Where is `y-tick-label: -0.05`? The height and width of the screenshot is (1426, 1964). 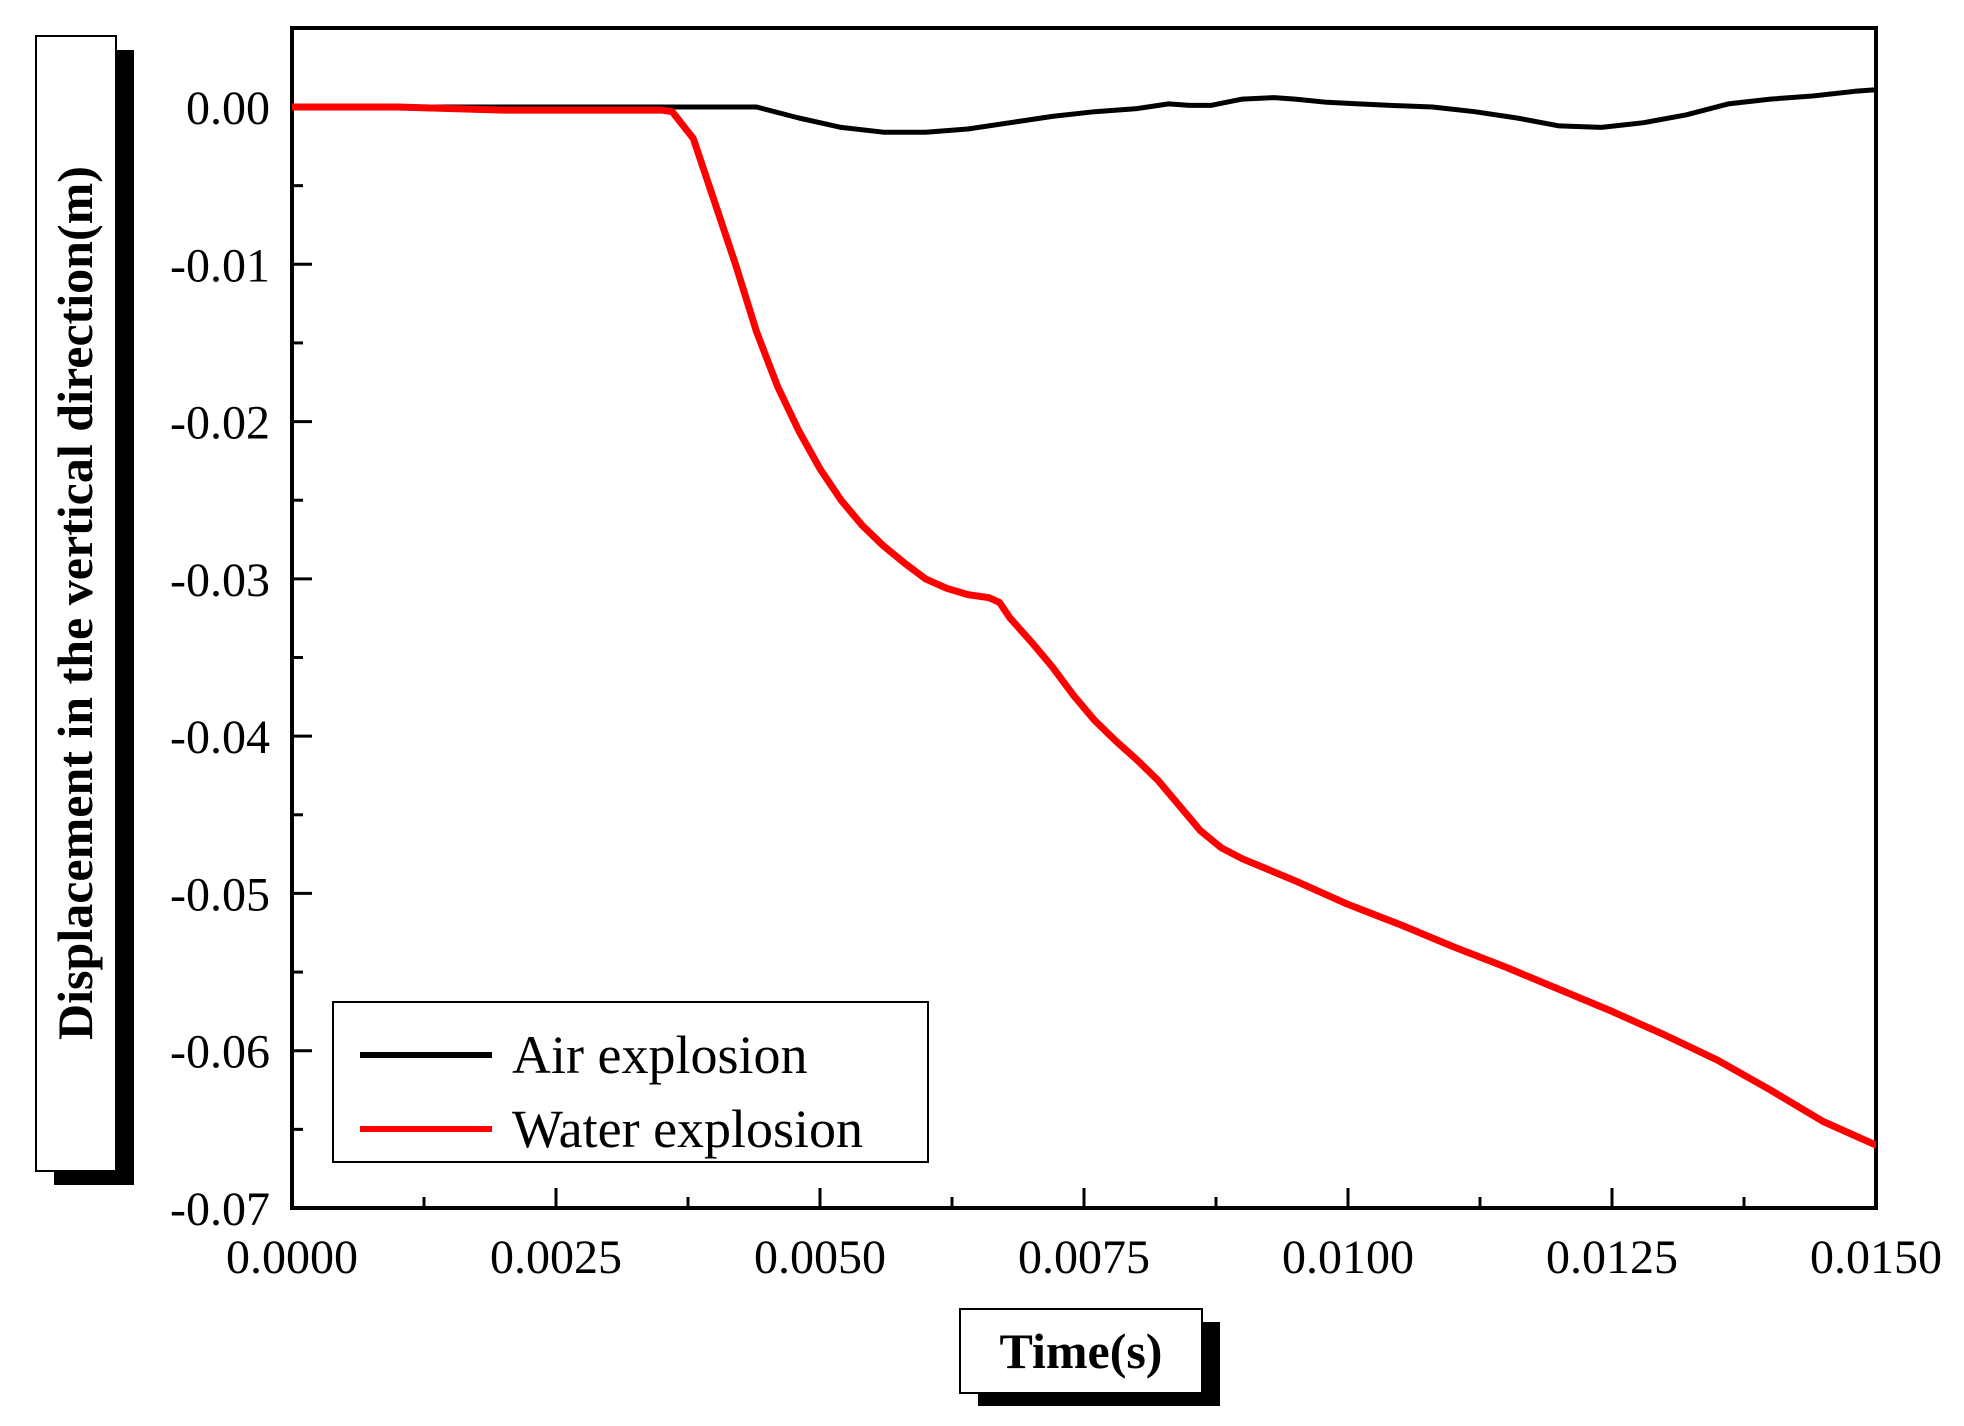
y-tick-label: -0.05 is located at coordinates (220, 894).